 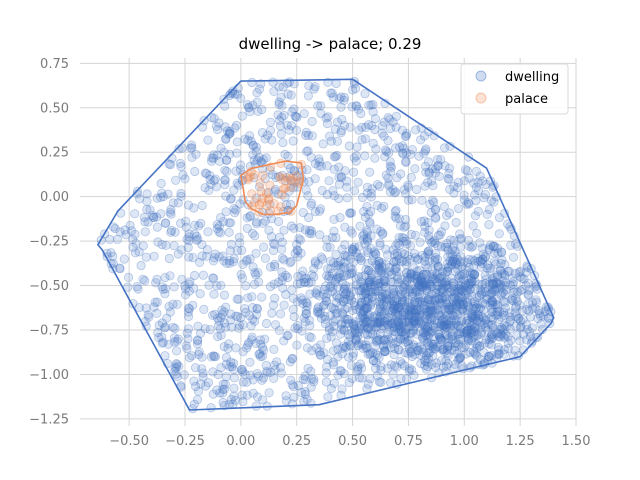 I want to click on legend-label-dwelling: dwelling, so click(x=532, y=77).